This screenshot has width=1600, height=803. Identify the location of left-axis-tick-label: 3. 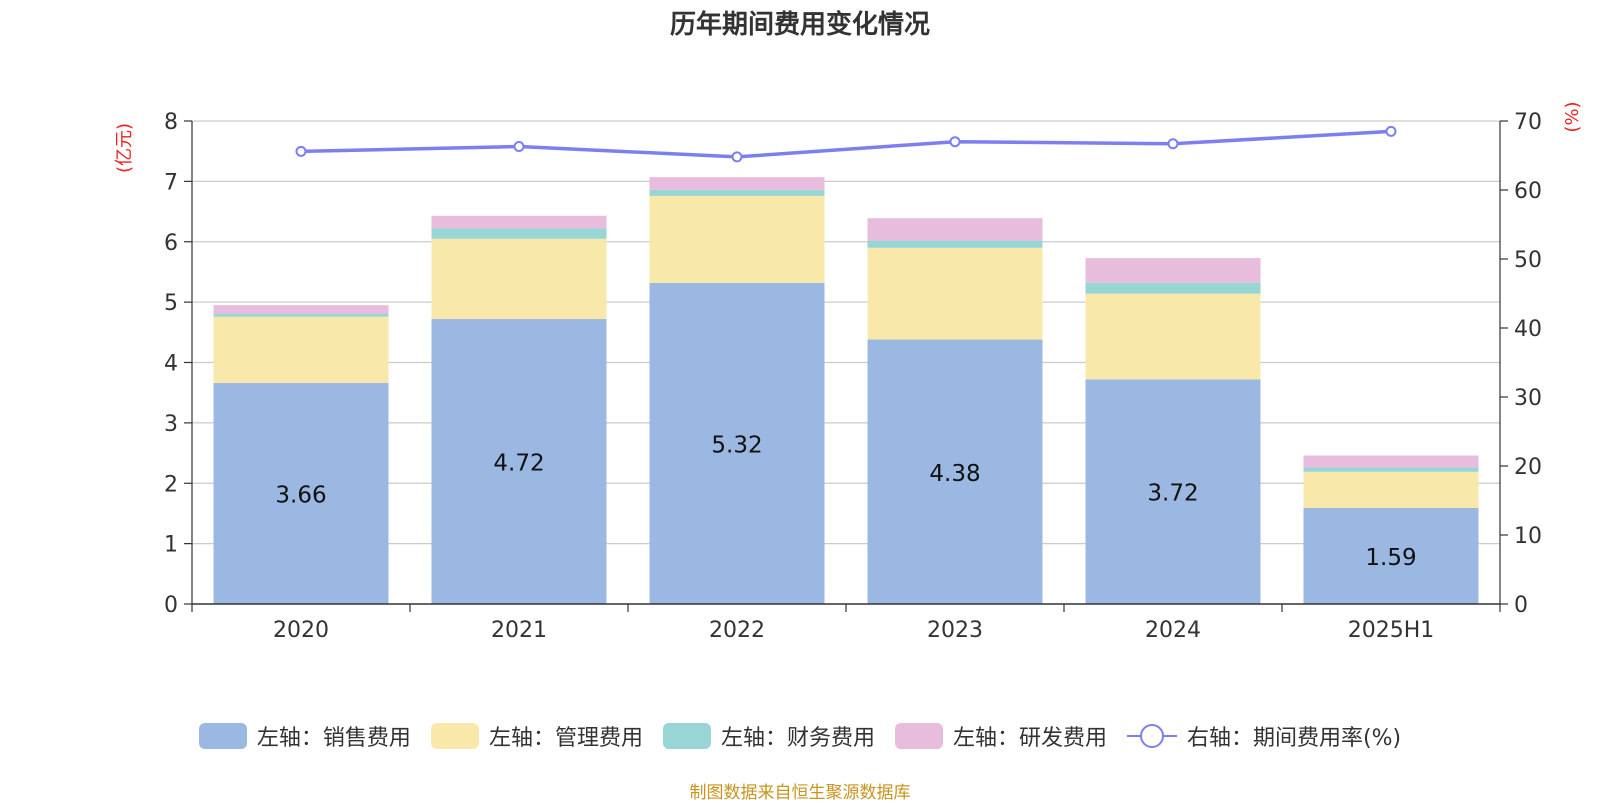
(171, 424).